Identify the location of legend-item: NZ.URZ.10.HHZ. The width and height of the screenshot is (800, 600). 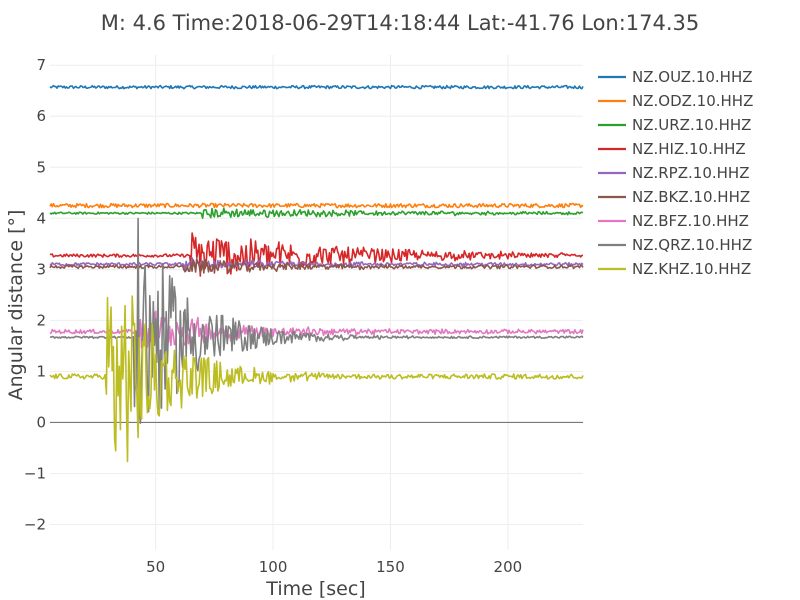
(674, 125).